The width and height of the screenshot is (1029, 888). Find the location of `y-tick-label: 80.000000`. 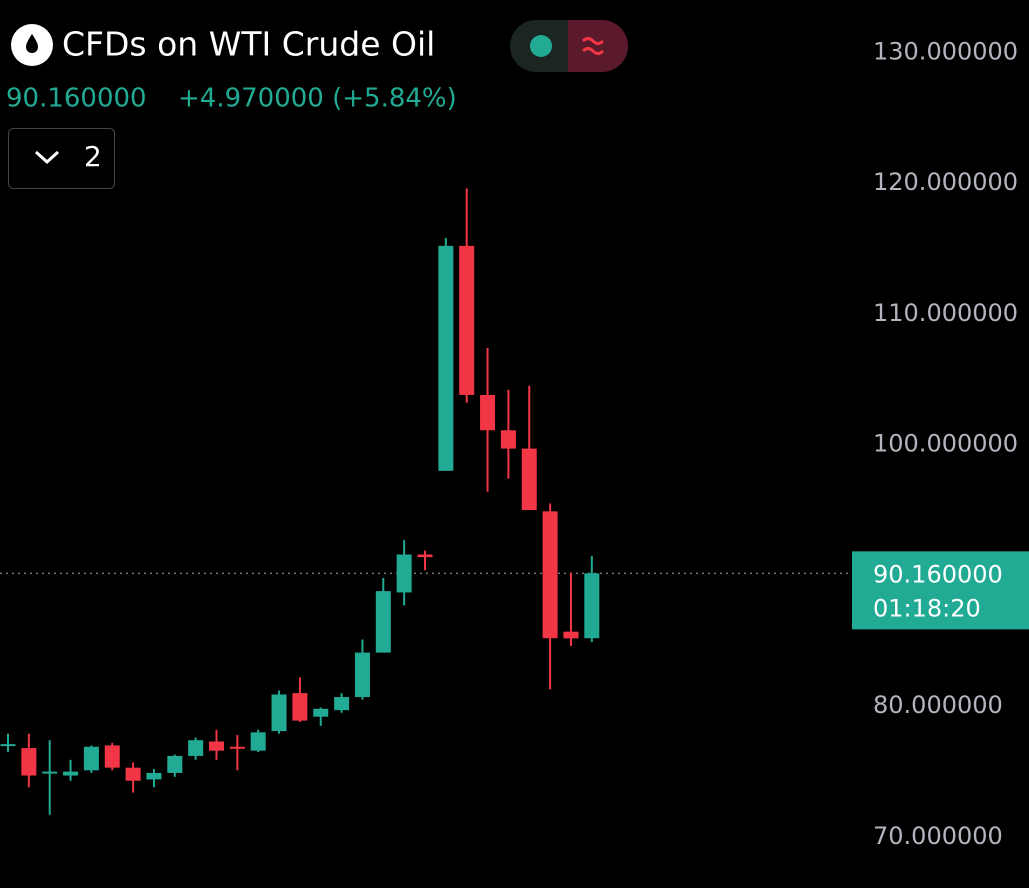

y-tick-label: 80.000000 is located at coordinates (938, 705).